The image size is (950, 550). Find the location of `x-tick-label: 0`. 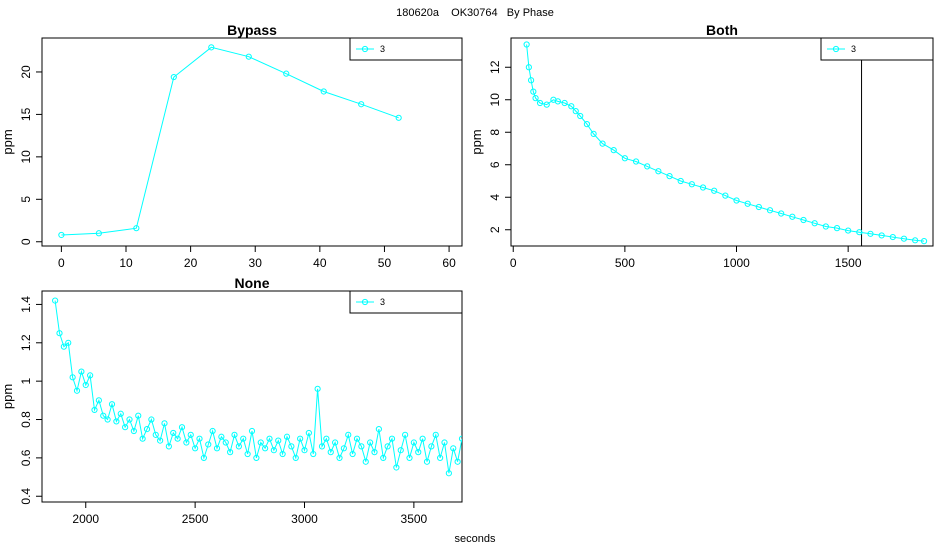

x-tick-label: 0 is located at coordinates (61, 263).